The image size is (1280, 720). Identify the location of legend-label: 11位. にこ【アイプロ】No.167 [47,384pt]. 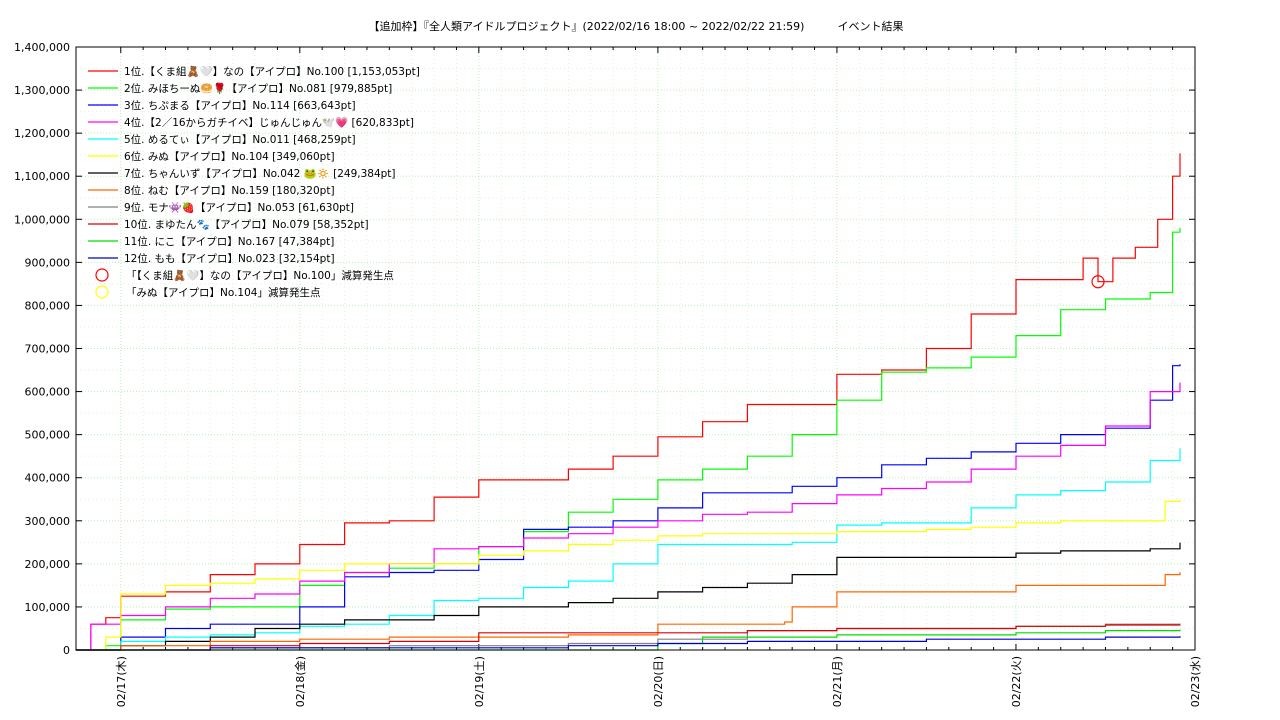
(229, 241).